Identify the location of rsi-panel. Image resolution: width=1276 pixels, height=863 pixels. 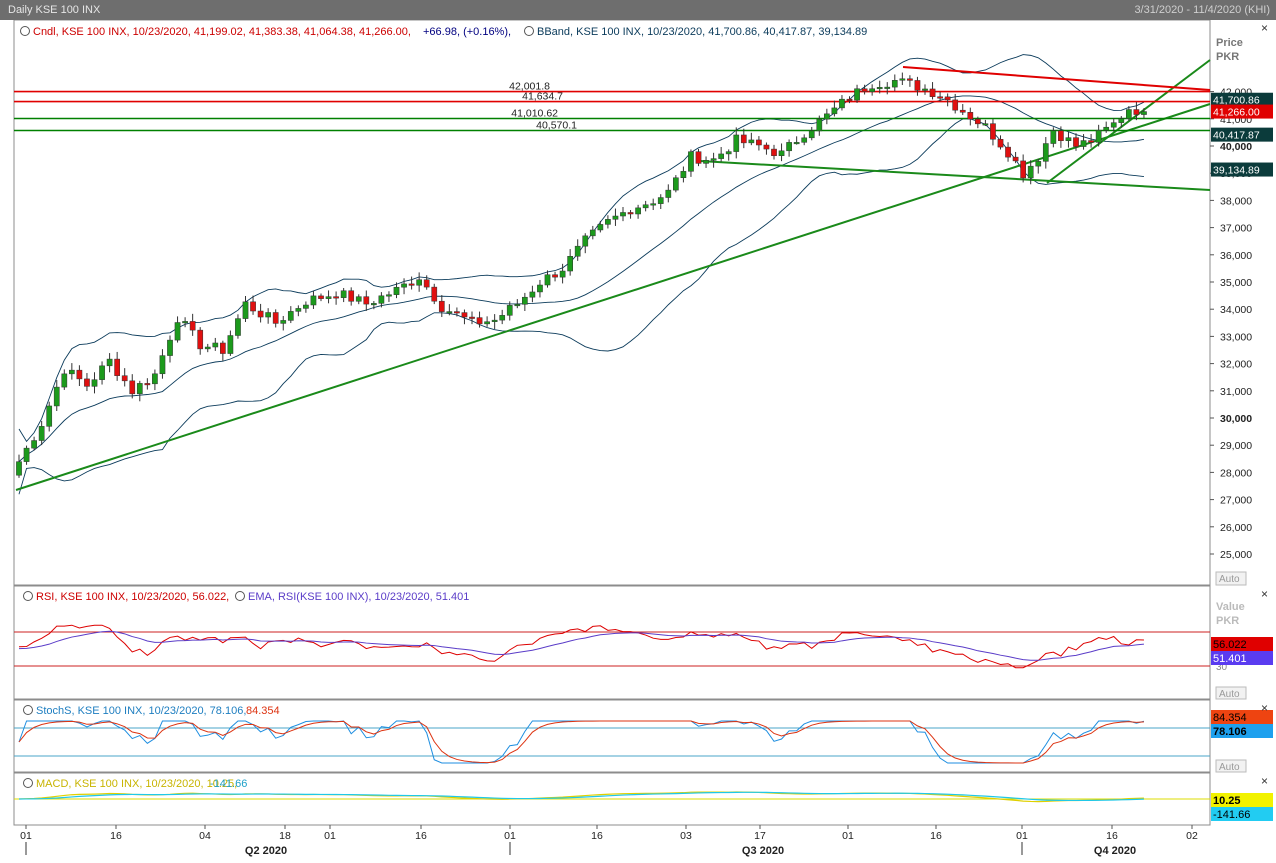
(612, 642).